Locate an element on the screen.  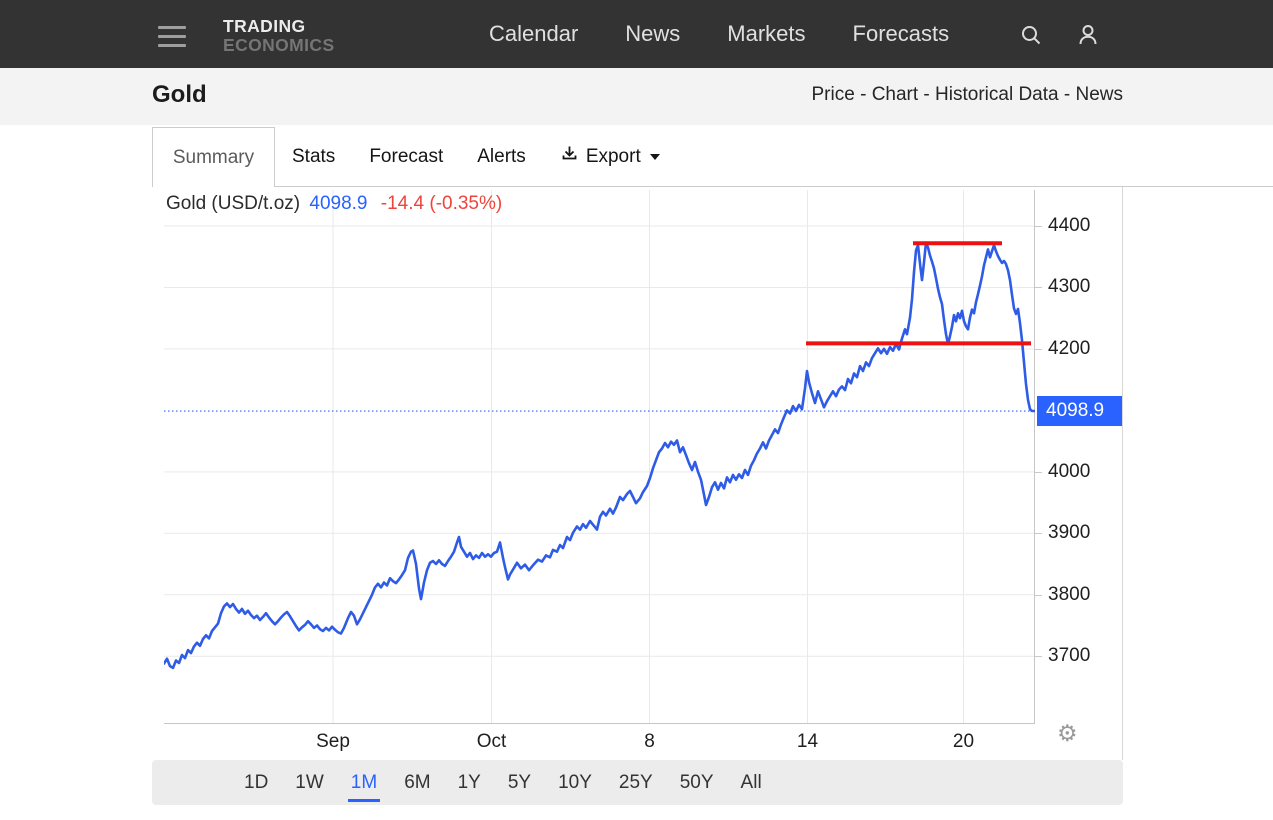
tab-bar: Summary Stats Forecast Alerts Export is located at coordinates (636, 156).